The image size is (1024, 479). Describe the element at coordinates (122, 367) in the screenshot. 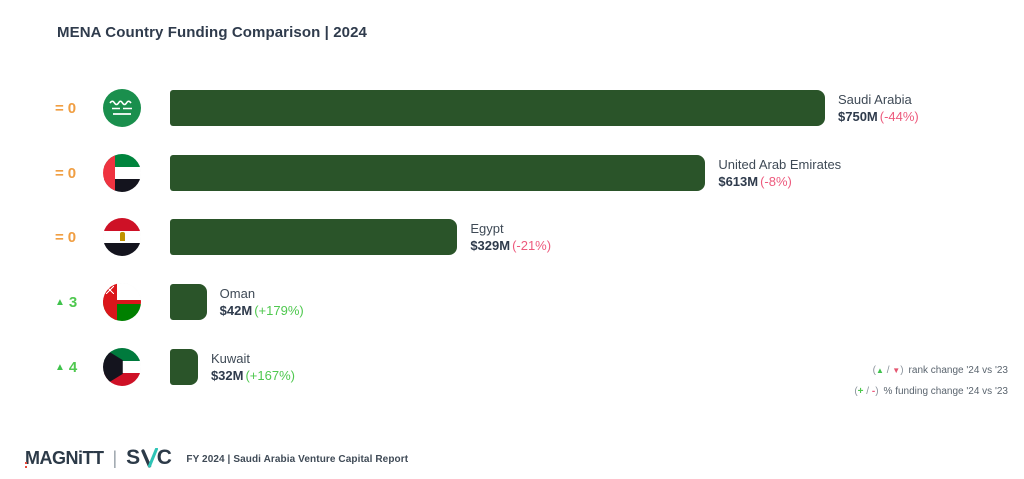

I see `kuwait-flag-icon` at that location.